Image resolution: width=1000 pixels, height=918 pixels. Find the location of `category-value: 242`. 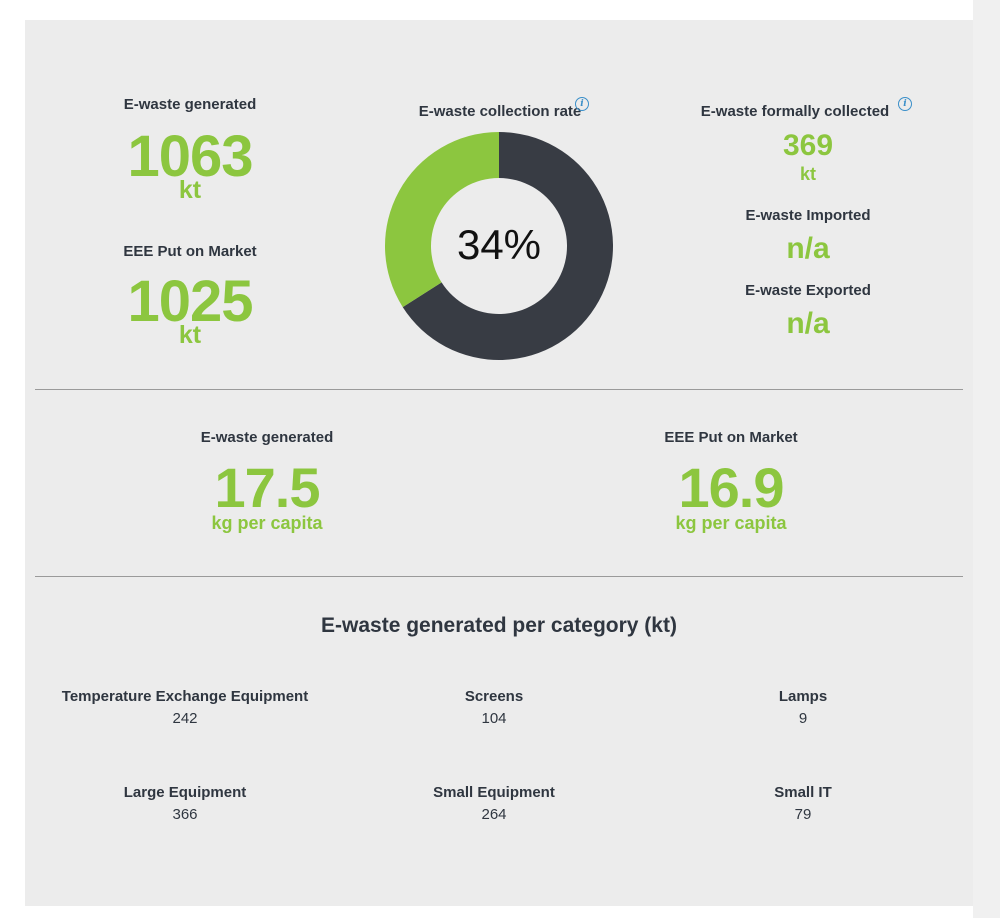

category-value: 242 is located at coordinates (185, 718).